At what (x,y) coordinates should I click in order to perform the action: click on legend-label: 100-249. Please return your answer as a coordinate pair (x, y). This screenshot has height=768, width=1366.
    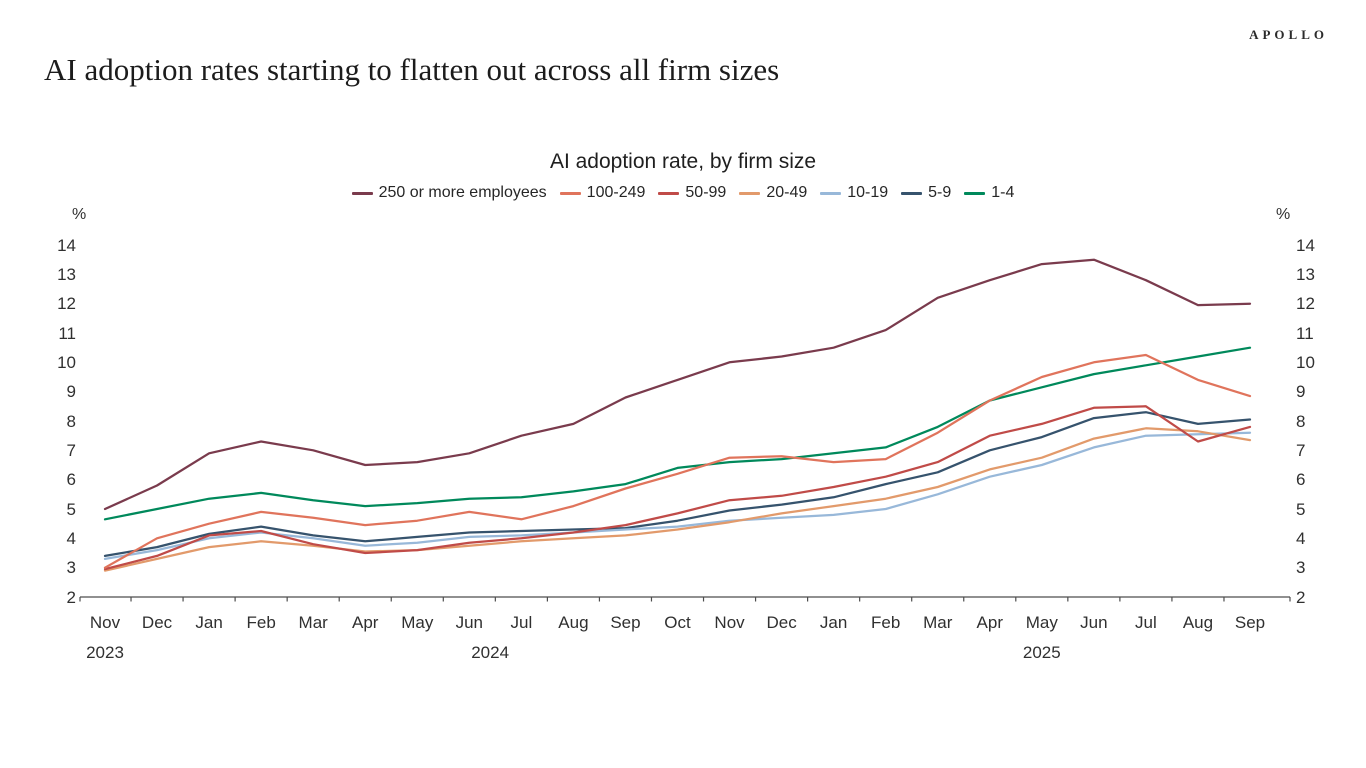
    Looking at the image, I should click on (616, 192).